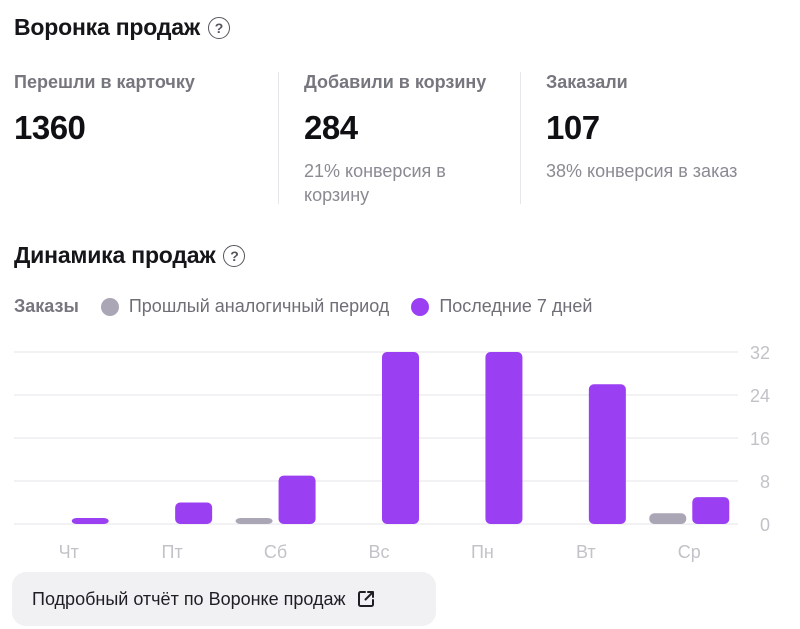 The image size is (800, 629). What do you see at coordinates (765, 482) in the screenshot?
I see `y-tick-label: 8` at bounding box center [765, 482].